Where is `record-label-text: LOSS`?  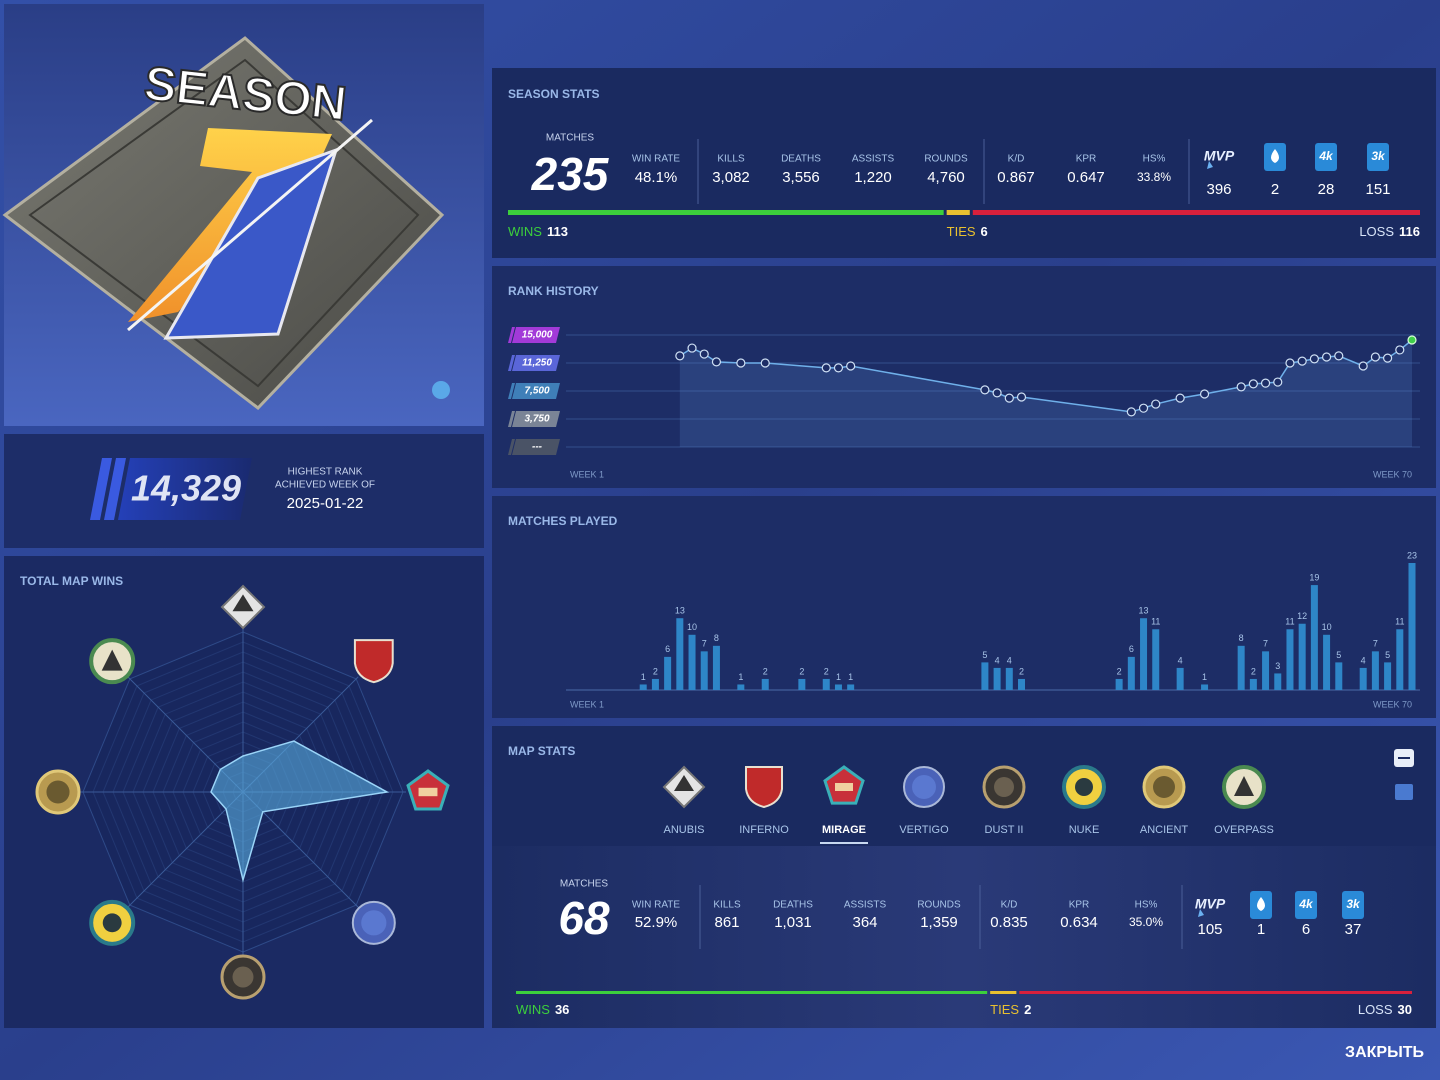
record-label-text: LOSS is located at coordinates (1376, 231).